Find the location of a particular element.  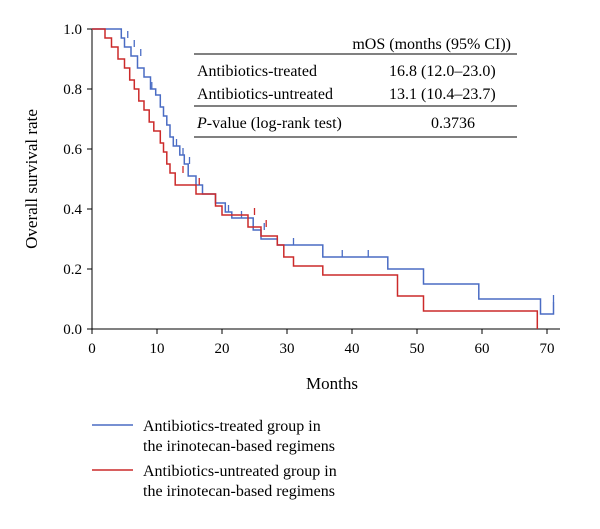

y-tick-label: 0.8 is located at coordinates (72, 90).